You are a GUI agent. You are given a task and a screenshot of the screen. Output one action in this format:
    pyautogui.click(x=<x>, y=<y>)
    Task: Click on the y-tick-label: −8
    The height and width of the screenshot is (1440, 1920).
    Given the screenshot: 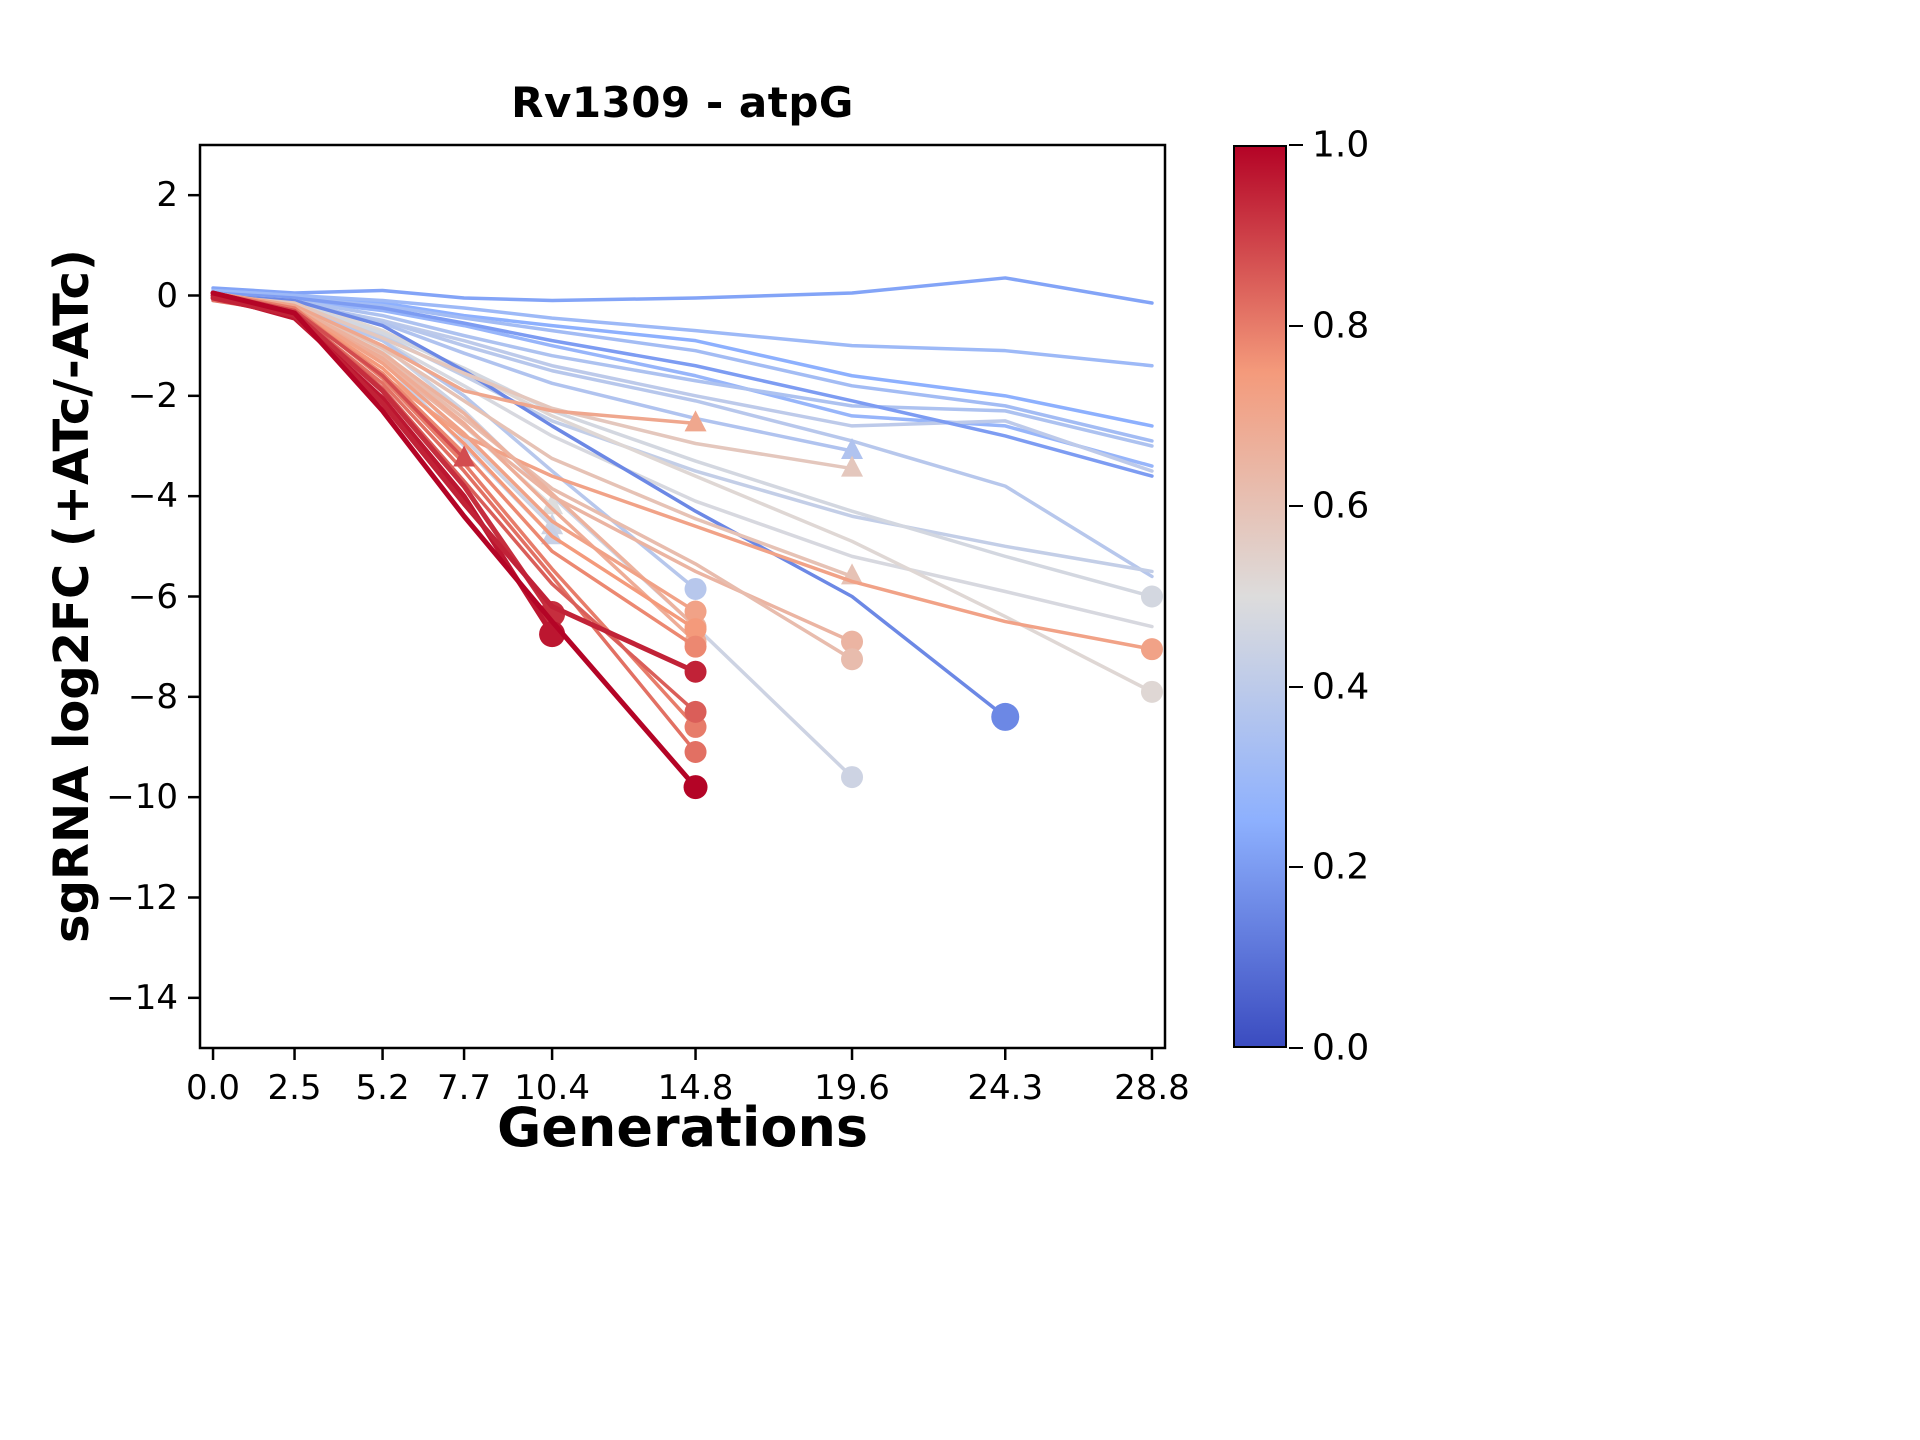 What is the action you would take?
    pyautogui.click(x=152, y=696)
    